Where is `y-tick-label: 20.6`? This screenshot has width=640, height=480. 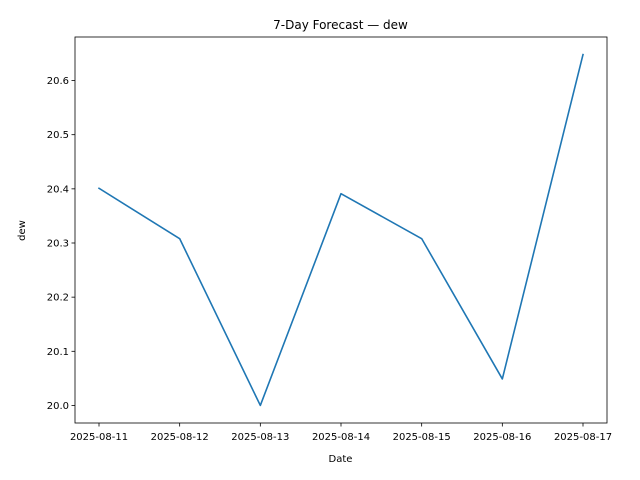 y-tick-label: 20.6 is located at coordinates (58, 81).